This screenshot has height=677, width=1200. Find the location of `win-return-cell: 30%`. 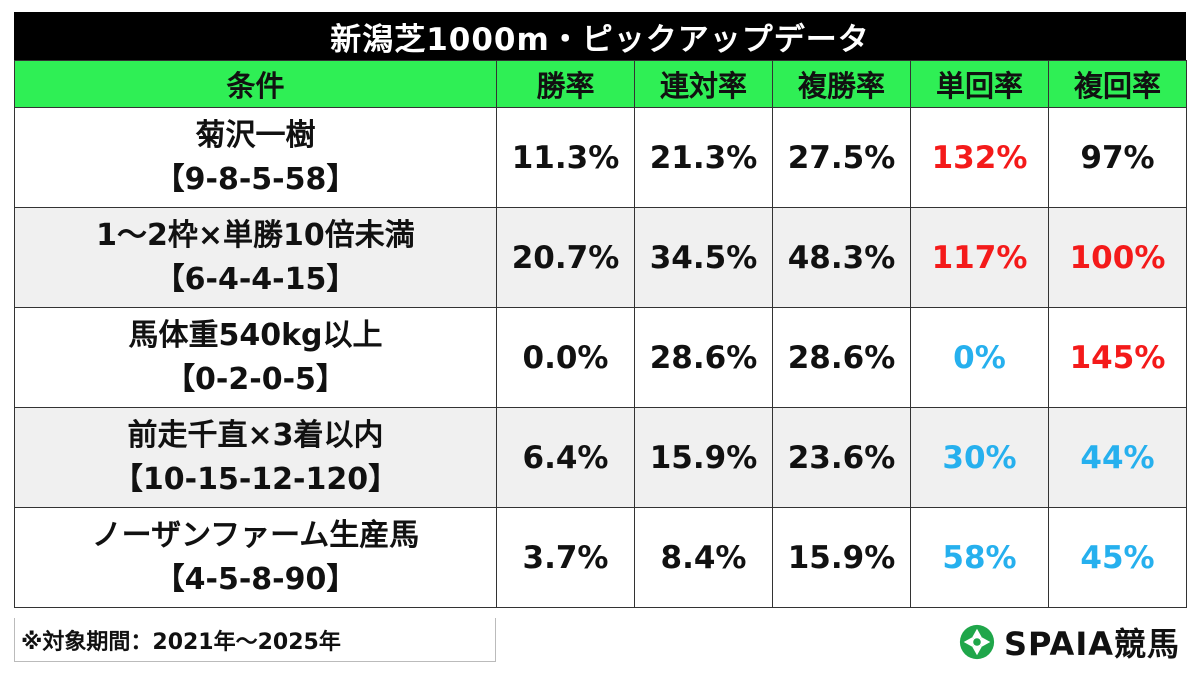

win-return-cell: 30% is located at coordinates (979, 457).